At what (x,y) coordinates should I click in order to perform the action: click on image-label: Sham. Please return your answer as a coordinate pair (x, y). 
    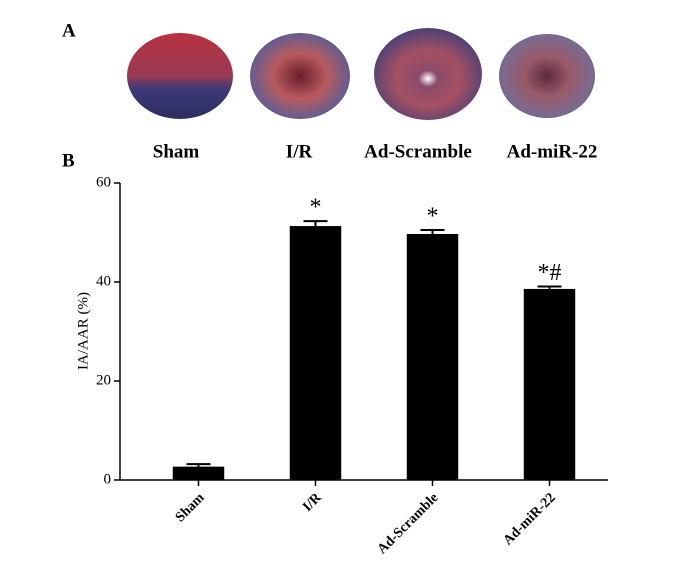
    Looking at the image, I should click on (176, 151).